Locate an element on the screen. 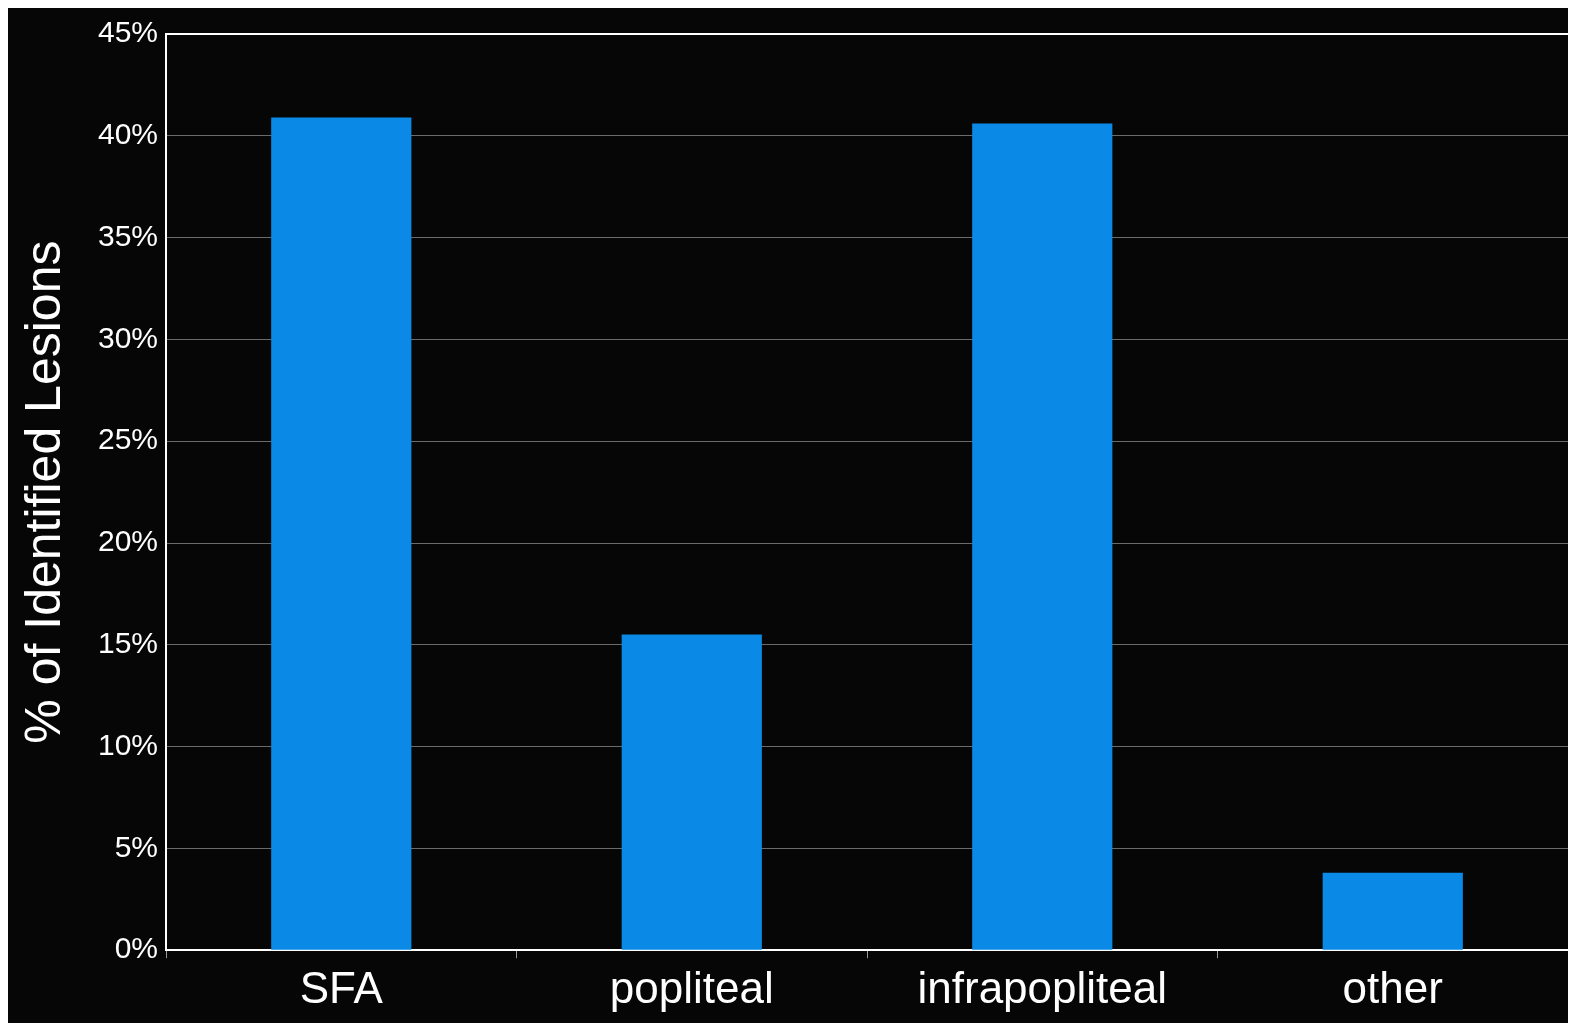 The height and width of the screenshot is (1031, 1576). x-tick-label: other is located at coordinates (1392, 987).